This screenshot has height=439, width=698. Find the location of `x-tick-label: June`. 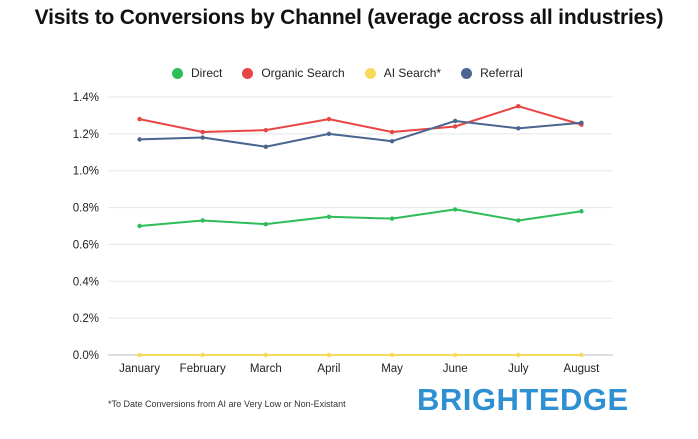

x-tick-label: June is located at coordinates (455, 369).